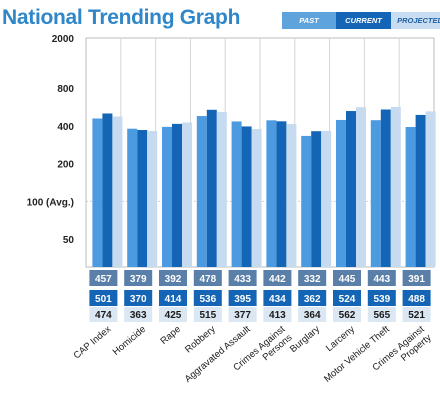 The height and width of the screenshot is (403, 440). Describe the element at coordinates (69, 240) in the screenshot. I see `y-tick-label: 50` at that location.